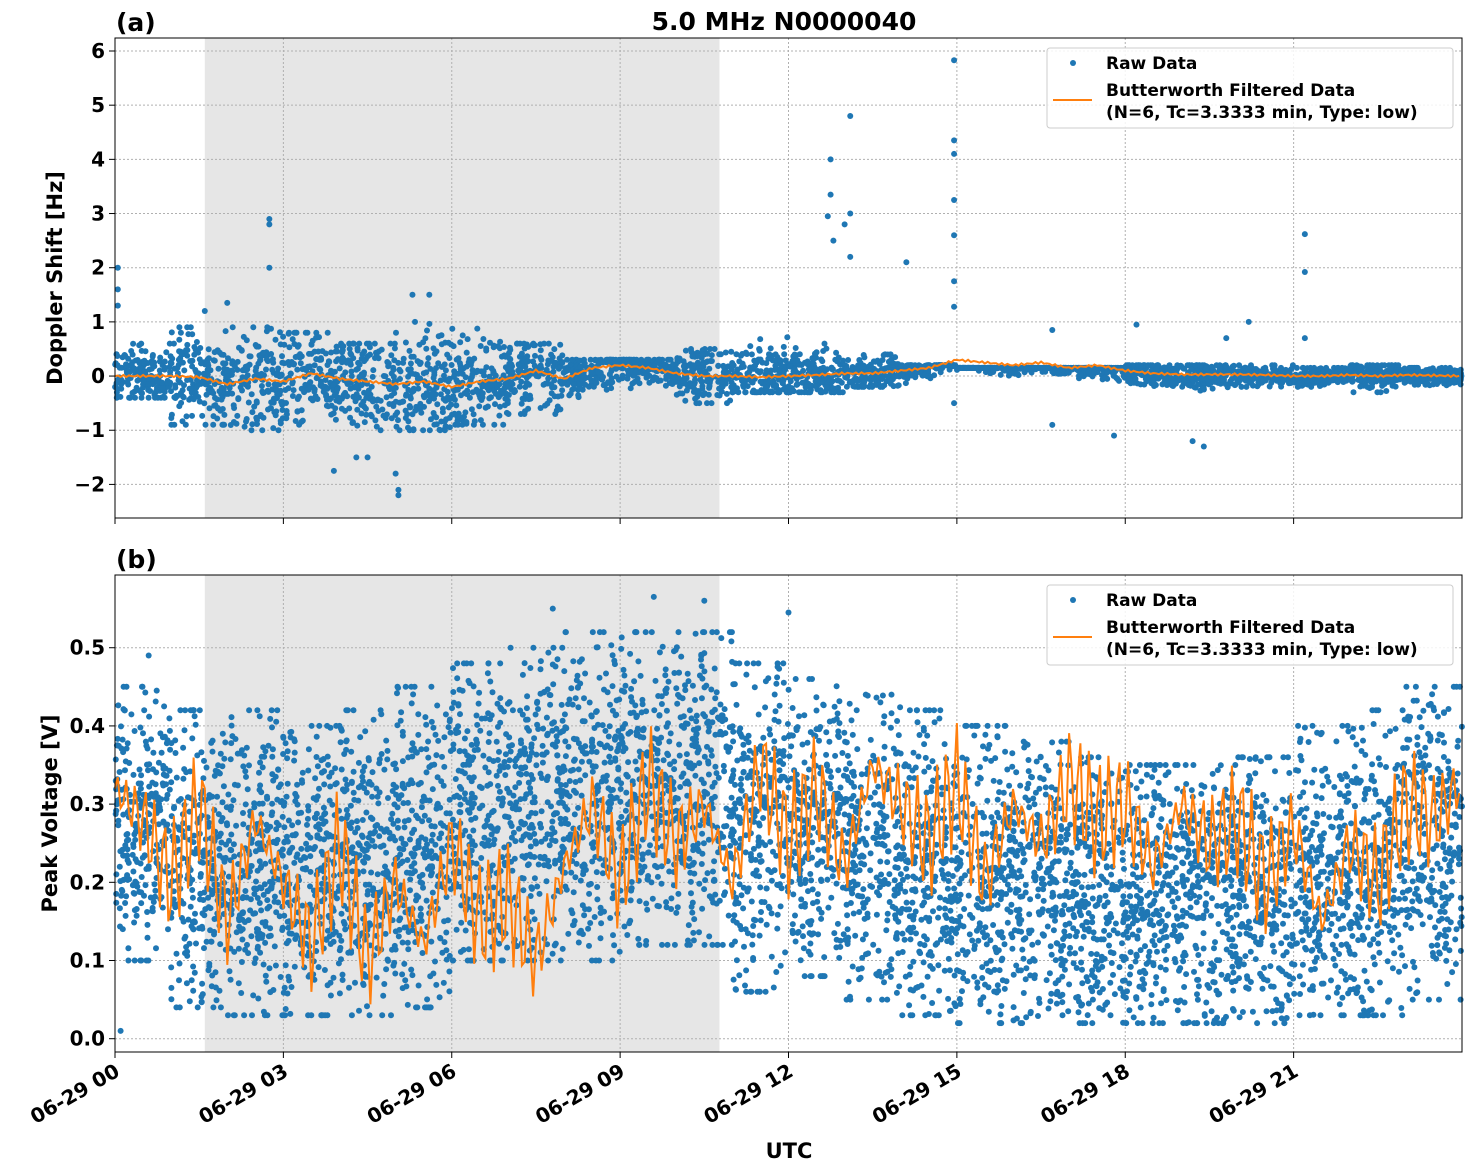  What do you see at coordinates (784, 21) in the screenshot?
I see `chart-title: 5.0 MHz N0000040` at bounding box center [784, 21].